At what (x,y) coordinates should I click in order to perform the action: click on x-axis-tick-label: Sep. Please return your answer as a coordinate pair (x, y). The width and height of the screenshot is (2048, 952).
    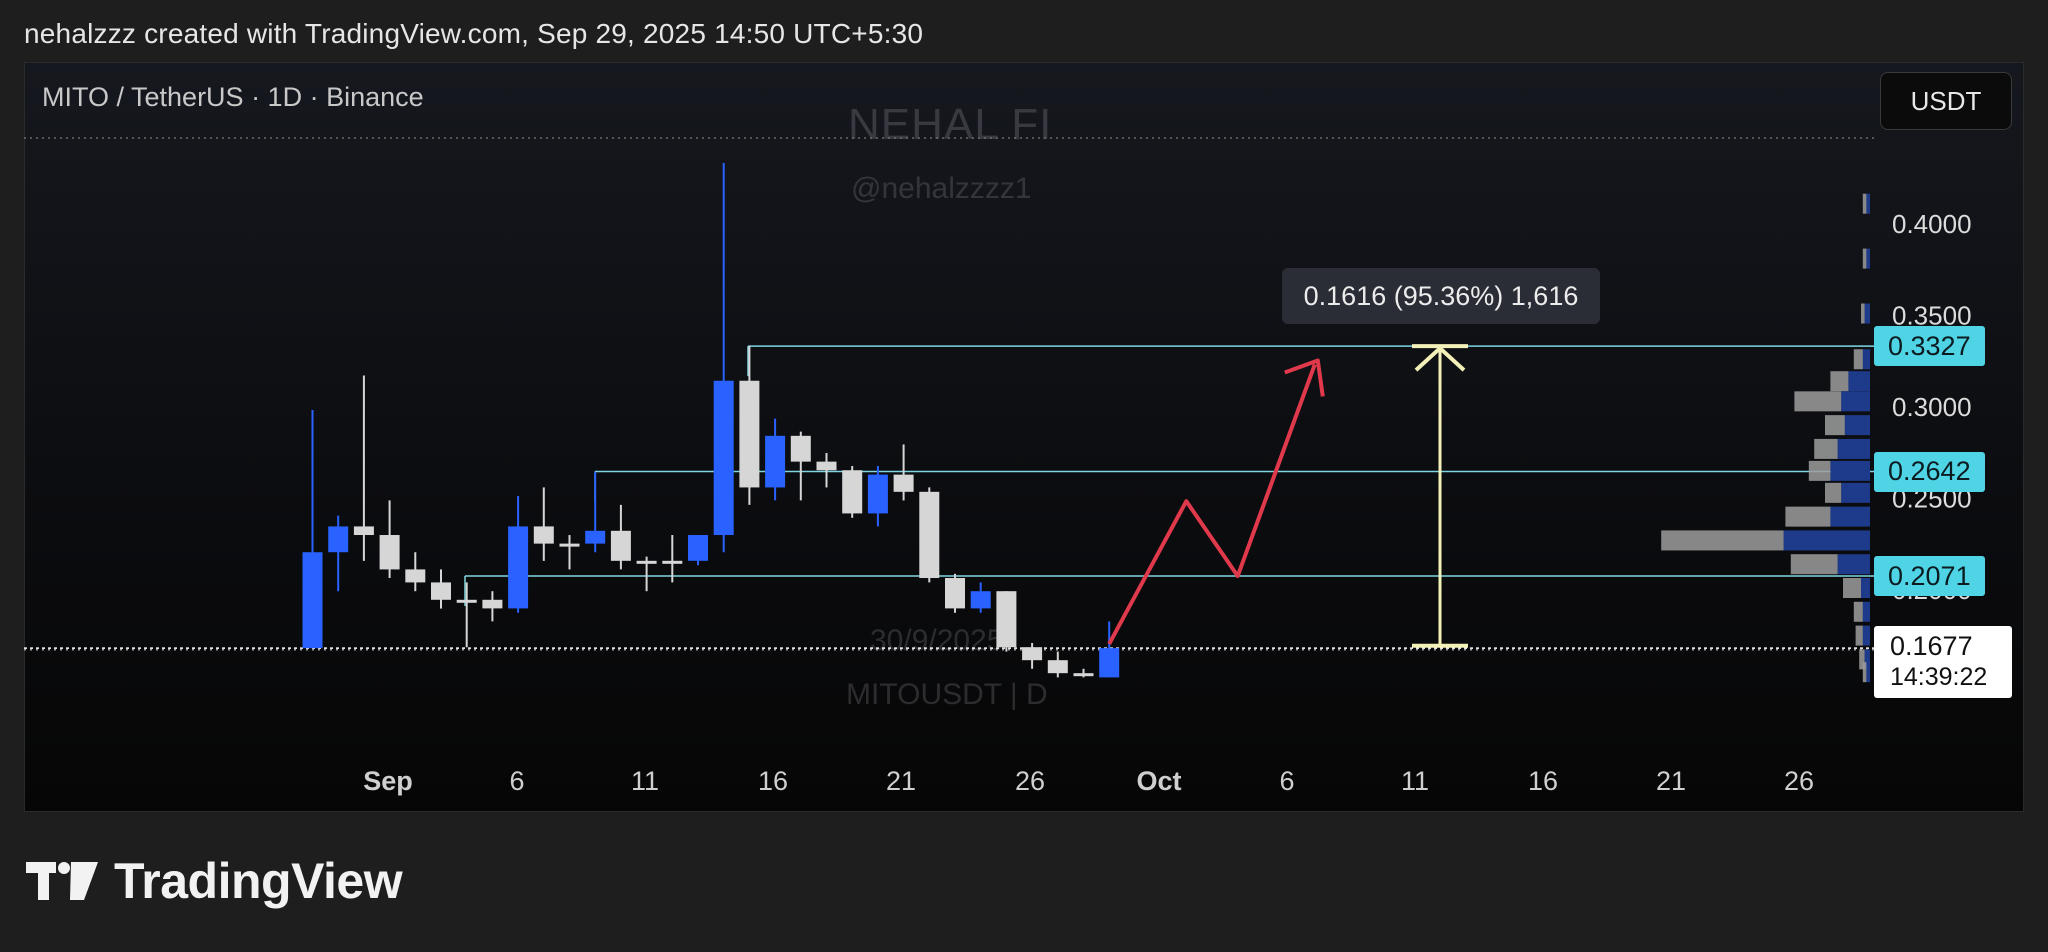
    Looking at the image, I should click on (388, 781).